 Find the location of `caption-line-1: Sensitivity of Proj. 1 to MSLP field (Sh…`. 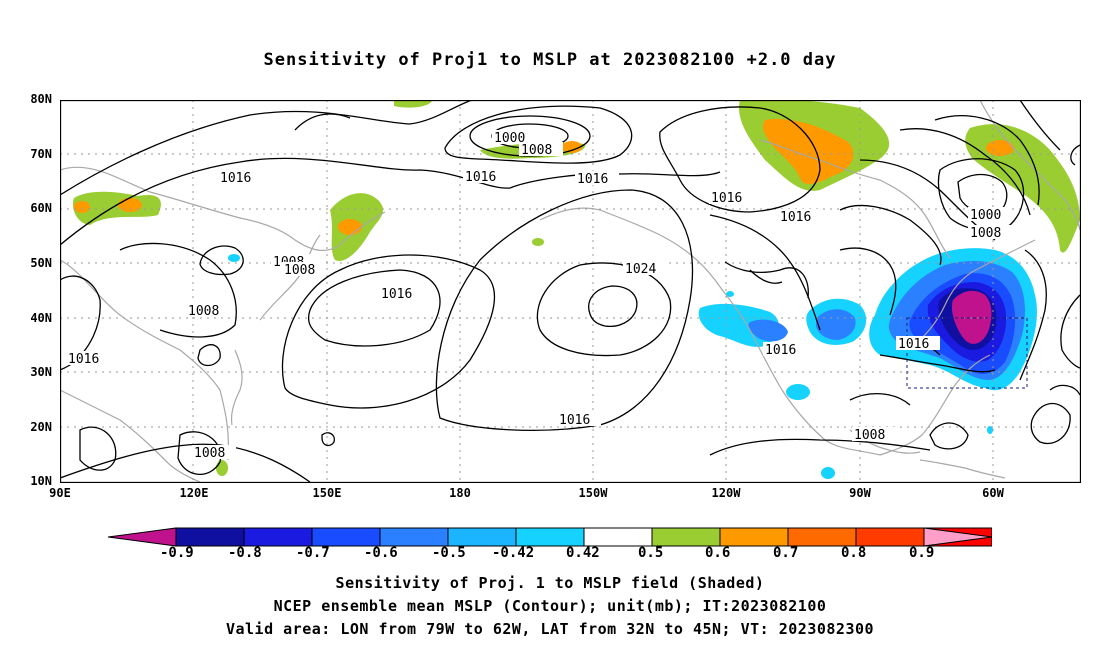

caption-line-1: Sensitivity of Proj. 1 to MSLP field (Sh… is located at coordinates (550, 583).